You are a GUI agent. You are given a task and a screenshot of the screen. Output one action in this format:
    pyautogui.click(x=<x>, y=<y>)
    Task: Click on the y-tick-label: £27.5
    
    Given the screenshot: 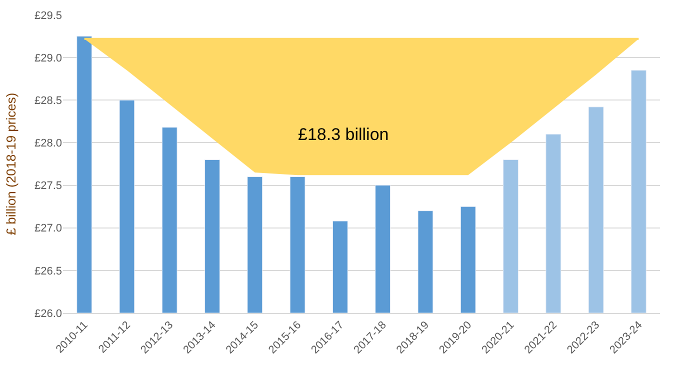 What is the action you would take?
    pyautogui.click(x=48, y=186)
    